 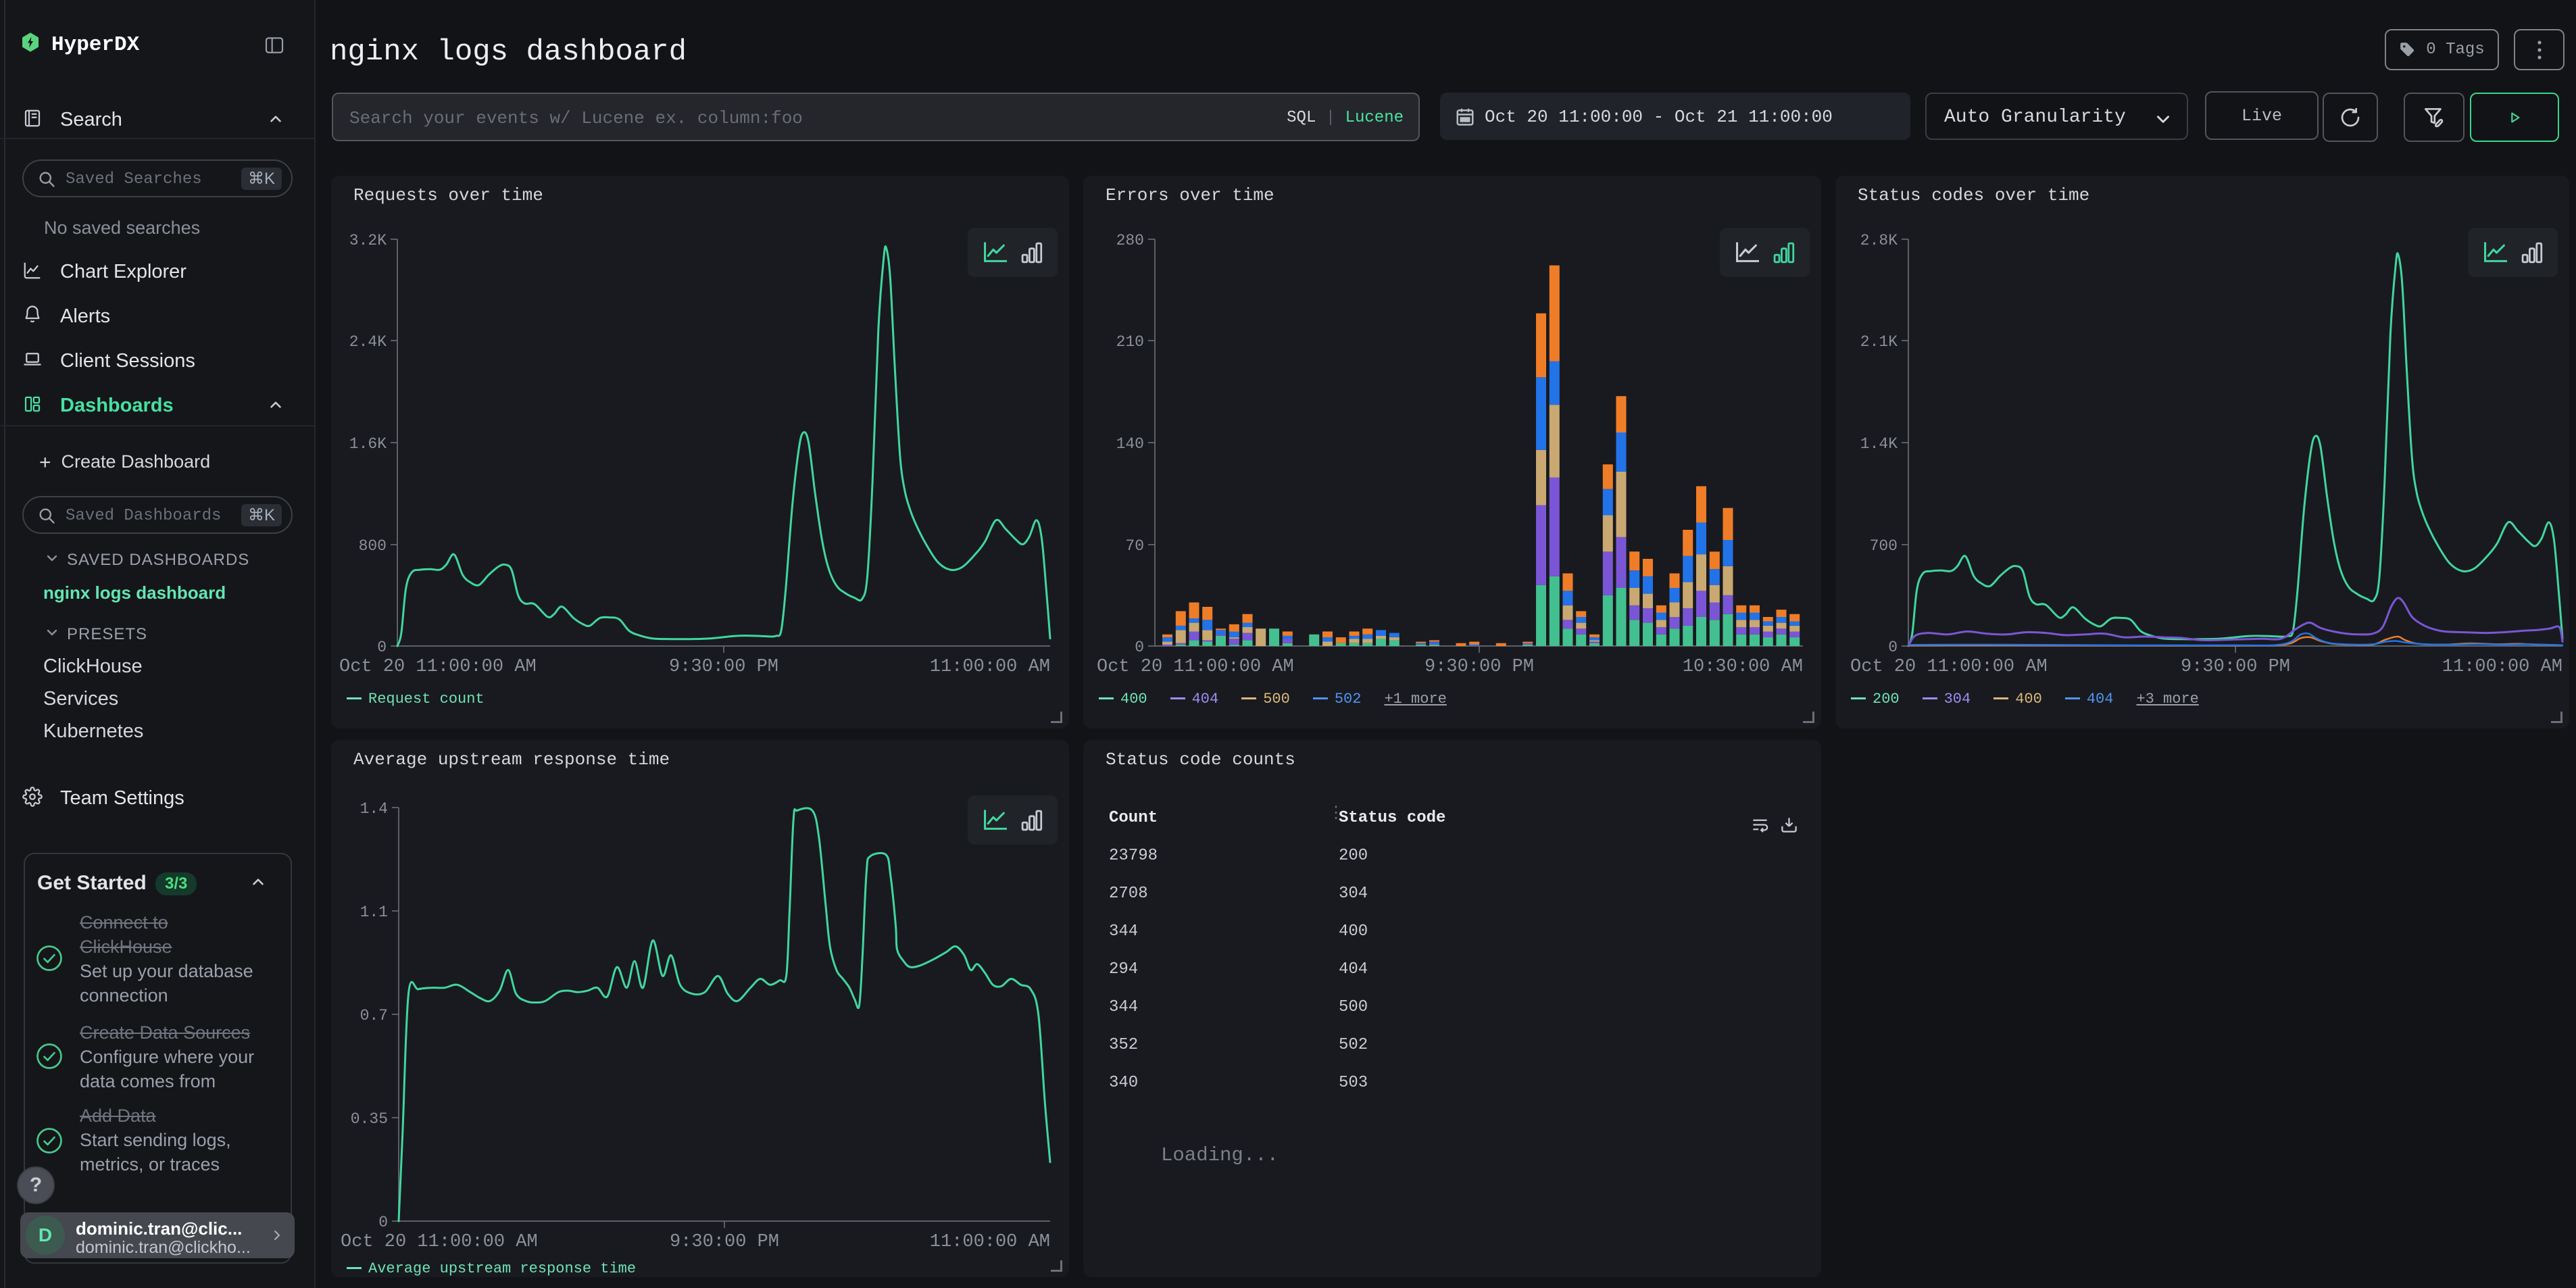 I want to click on svg-text: 1.4, so click(x=374, y=809).